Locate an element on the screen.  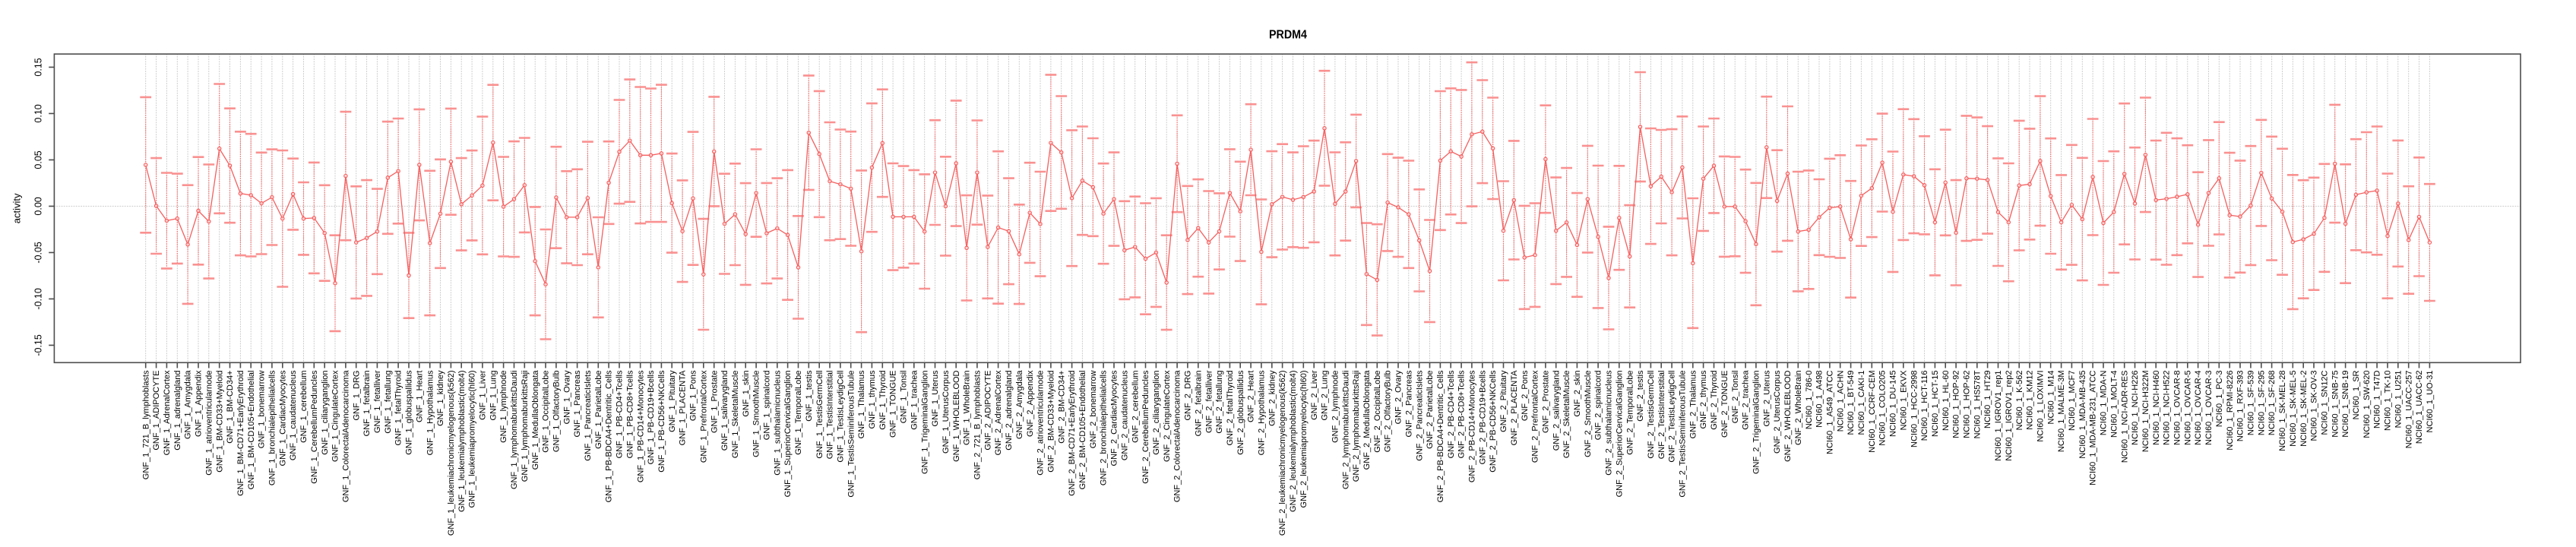
svg-text: NCI60_1_OVCAR-8 is located at coordinates (2177, 408).